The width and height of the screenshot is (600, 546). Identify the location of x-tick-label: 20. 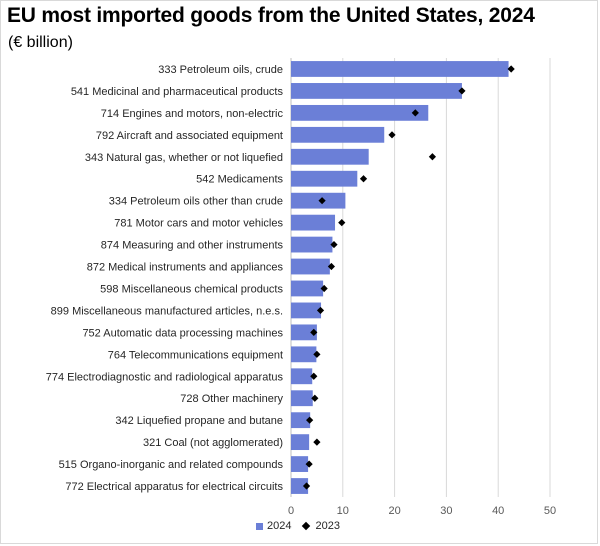
(394, 511).